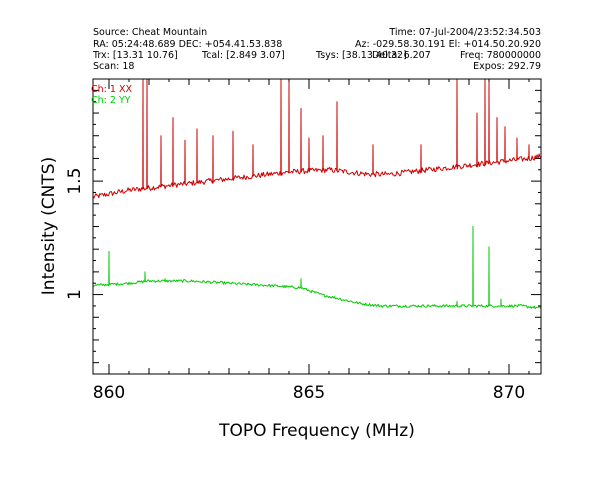 Image resolution: width=605 pixels, height=494 pixels. Describe the element at coordinates (109, 393) in the screenshot. I see `x-tick-label: 860` at that location.